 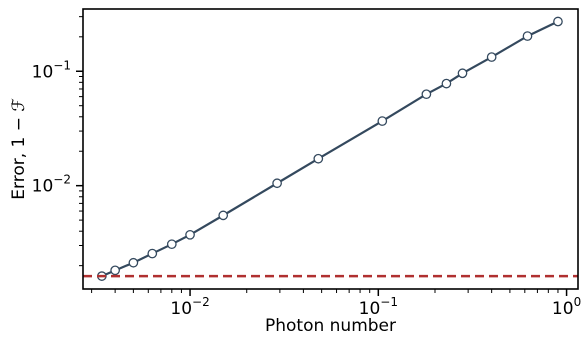 What do you see at coordinates (566, 307) in the screenshot?
I see `x-tick-label: 10⁰` at bounding box center [566, 307].